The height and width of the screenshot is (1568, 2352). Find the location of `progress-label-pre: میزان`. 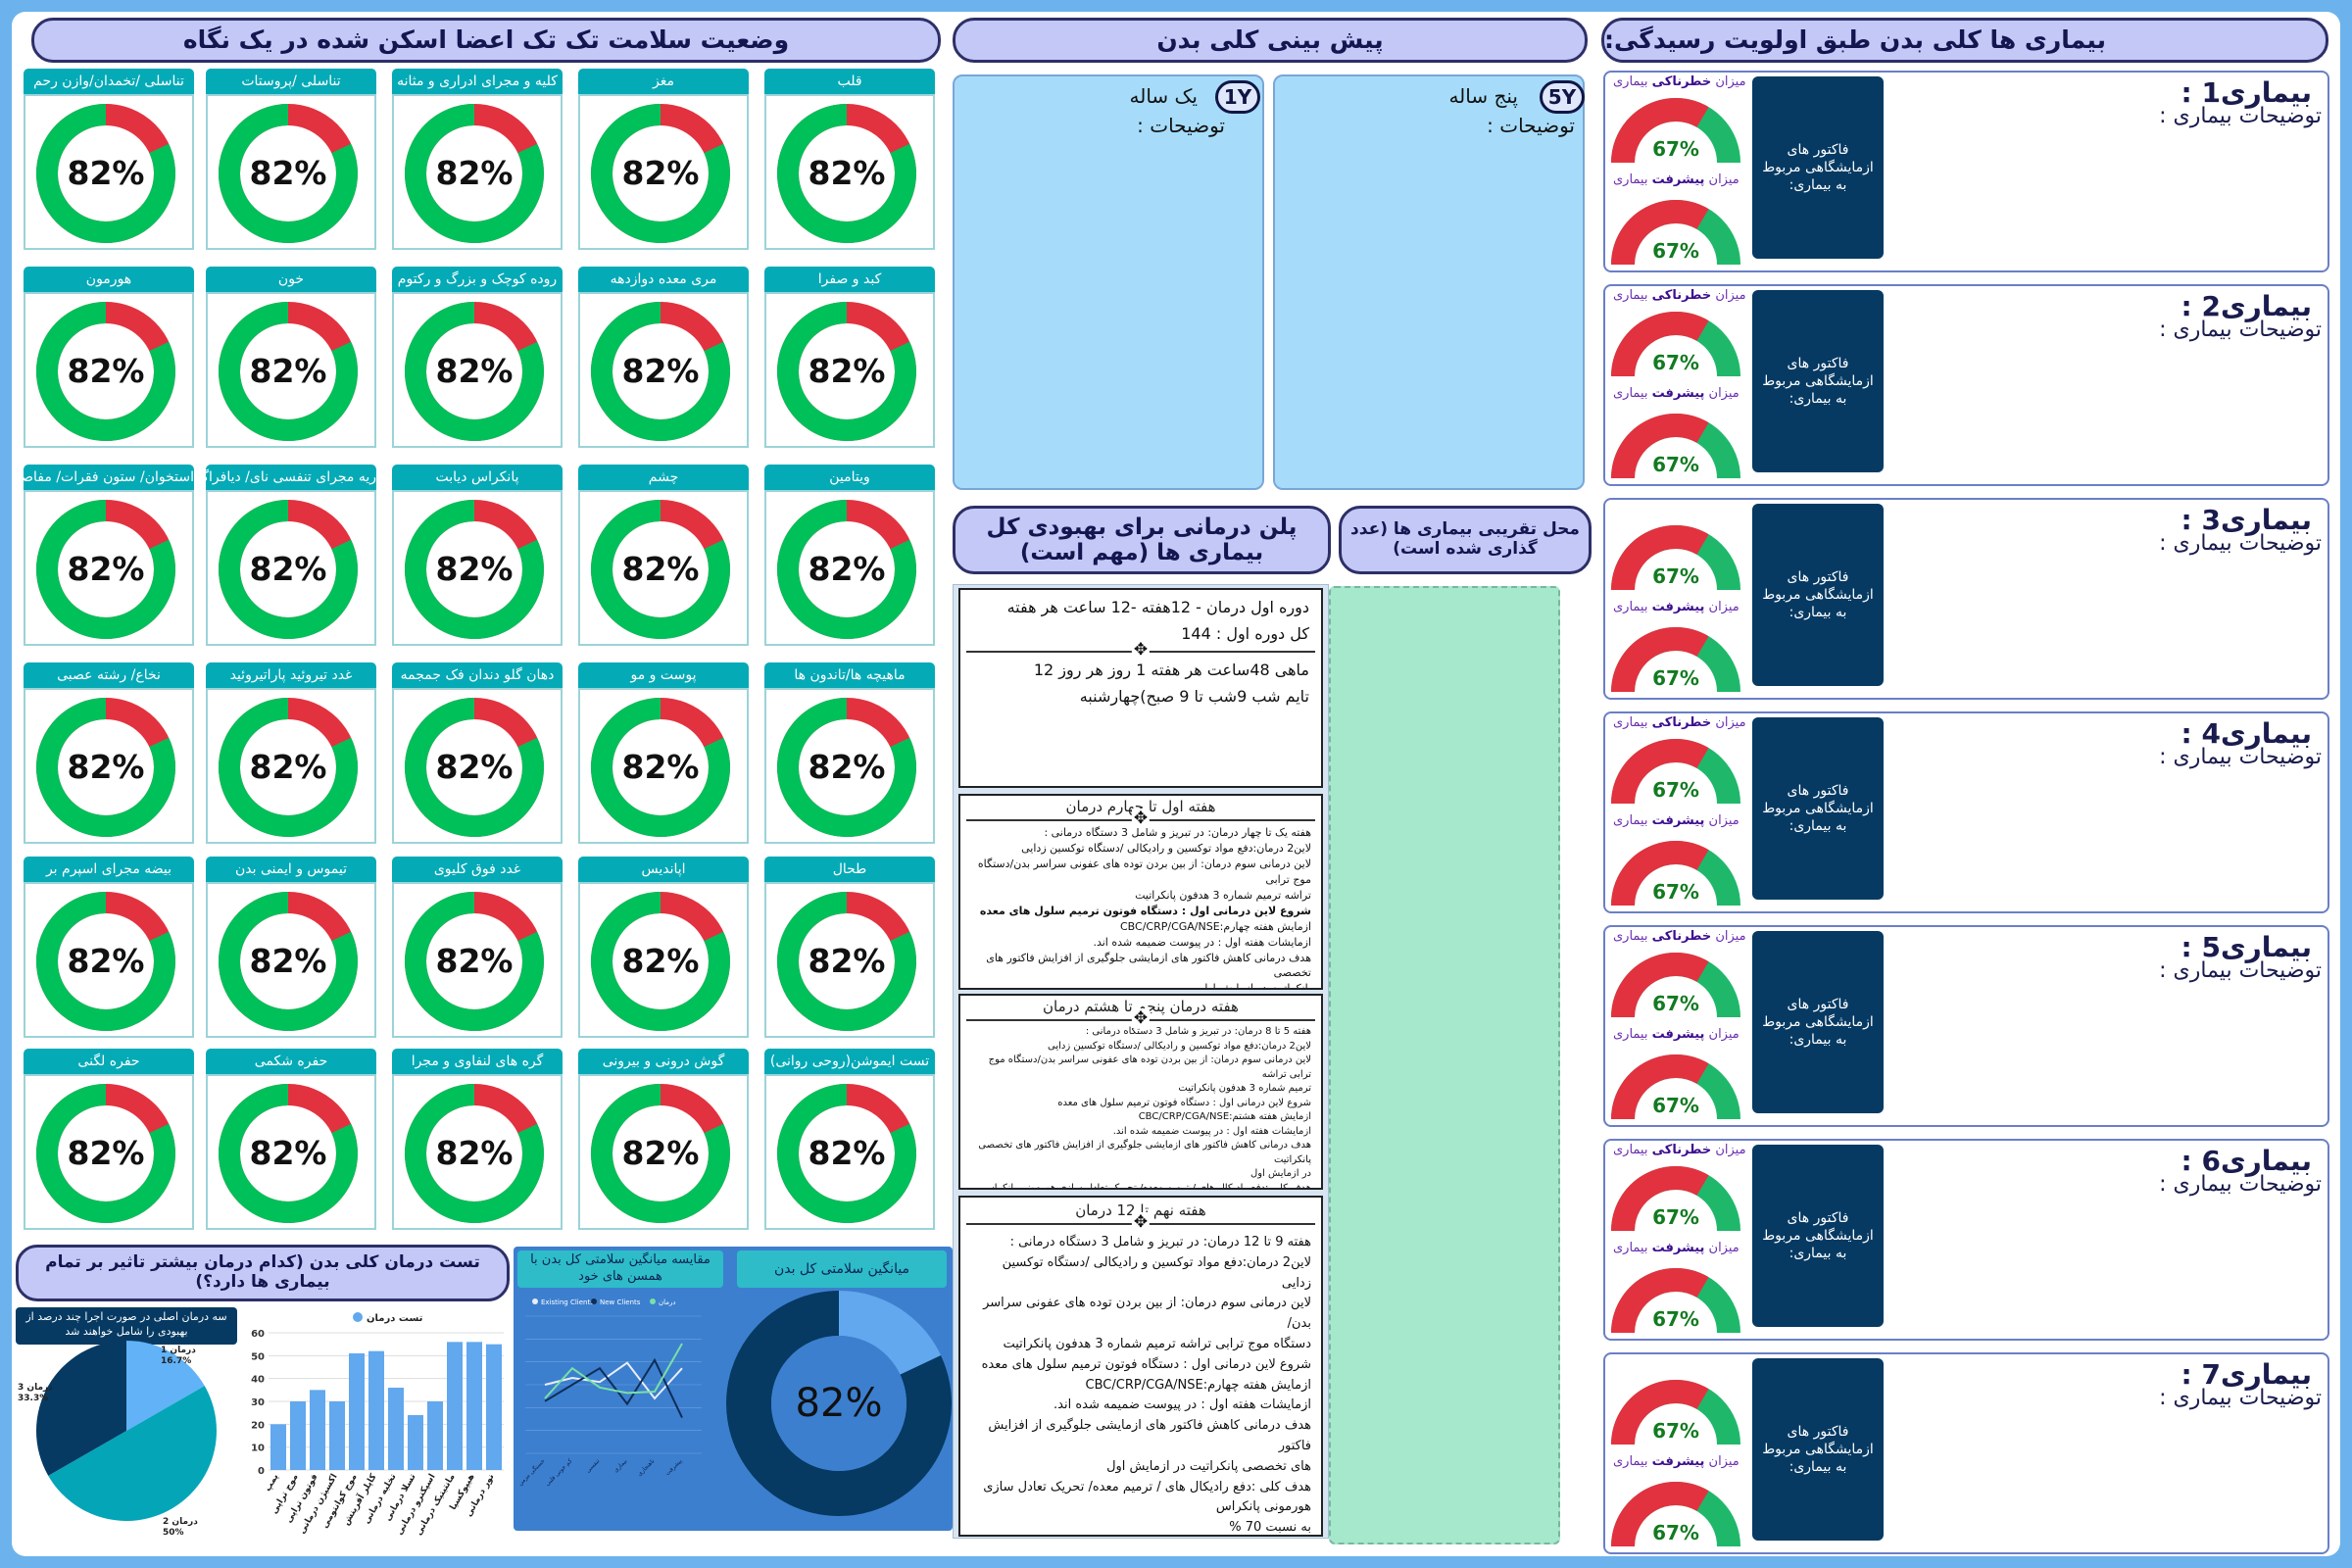

progress-label-pre: میزان is located at coordinates (1722, 1461).